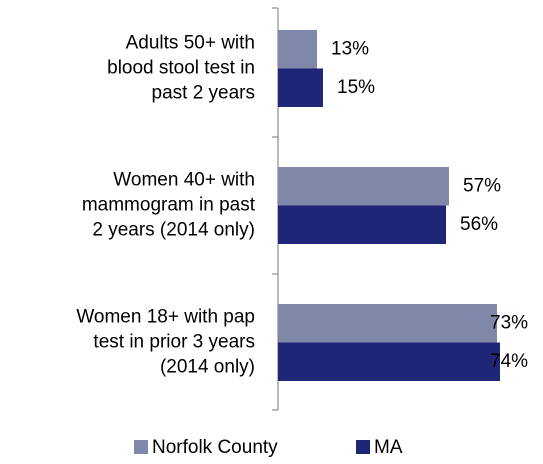  Describe the element at coordinates (356, 87) in the screenshot. I see `value-label: 15%` at that location.